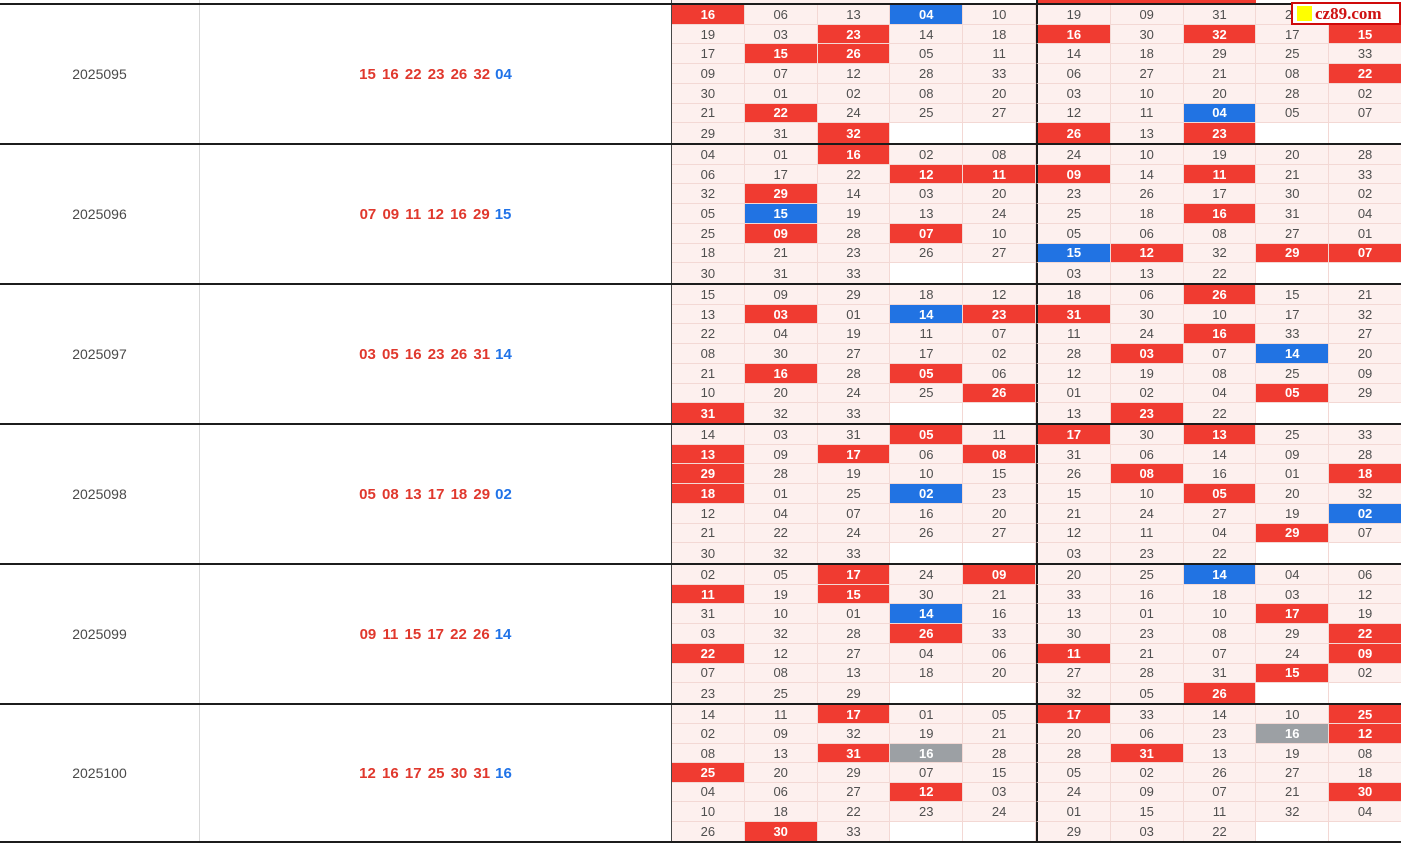 This screenshot has width=1401, height=843. I want to click on grid-row: 29 31 32 26 13 23, so click(1036, 133).